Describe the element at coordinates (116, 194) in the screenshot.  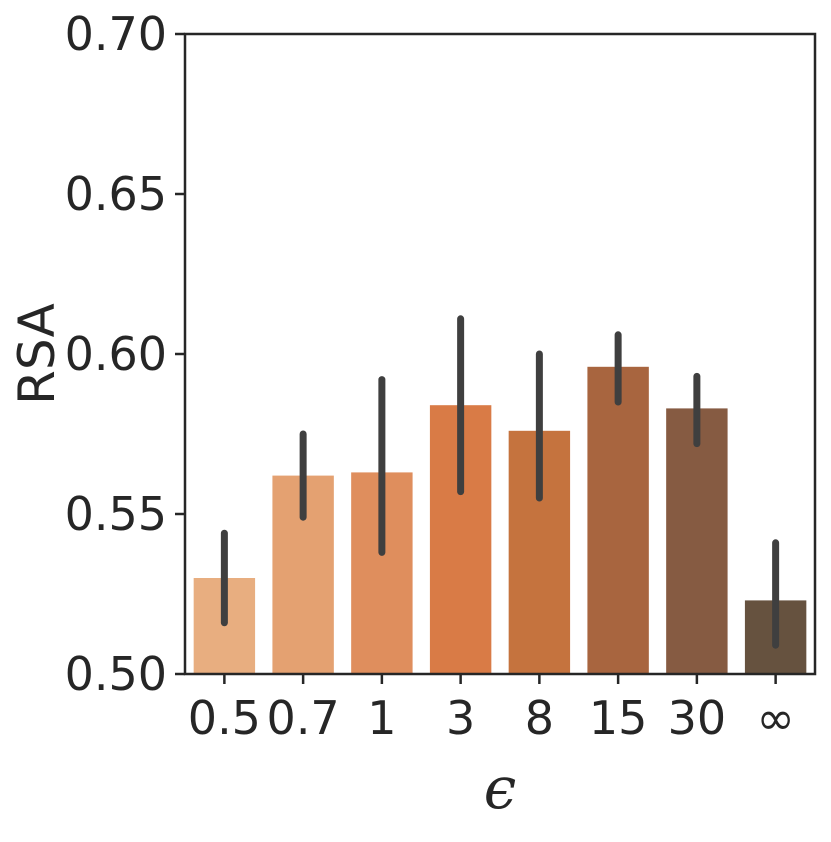
I see `y-tick-label-3: 0.65` at that location.